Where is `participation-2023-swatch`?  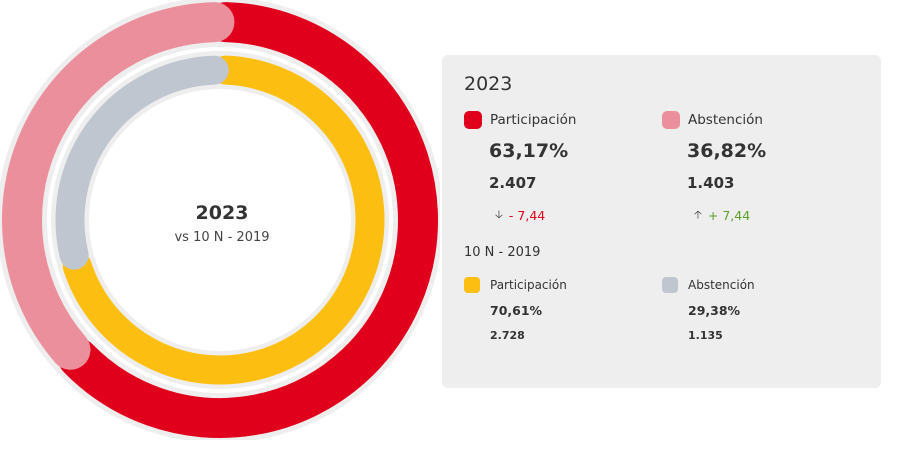 participation-2023-swatch is located at coordinates (473, 120).